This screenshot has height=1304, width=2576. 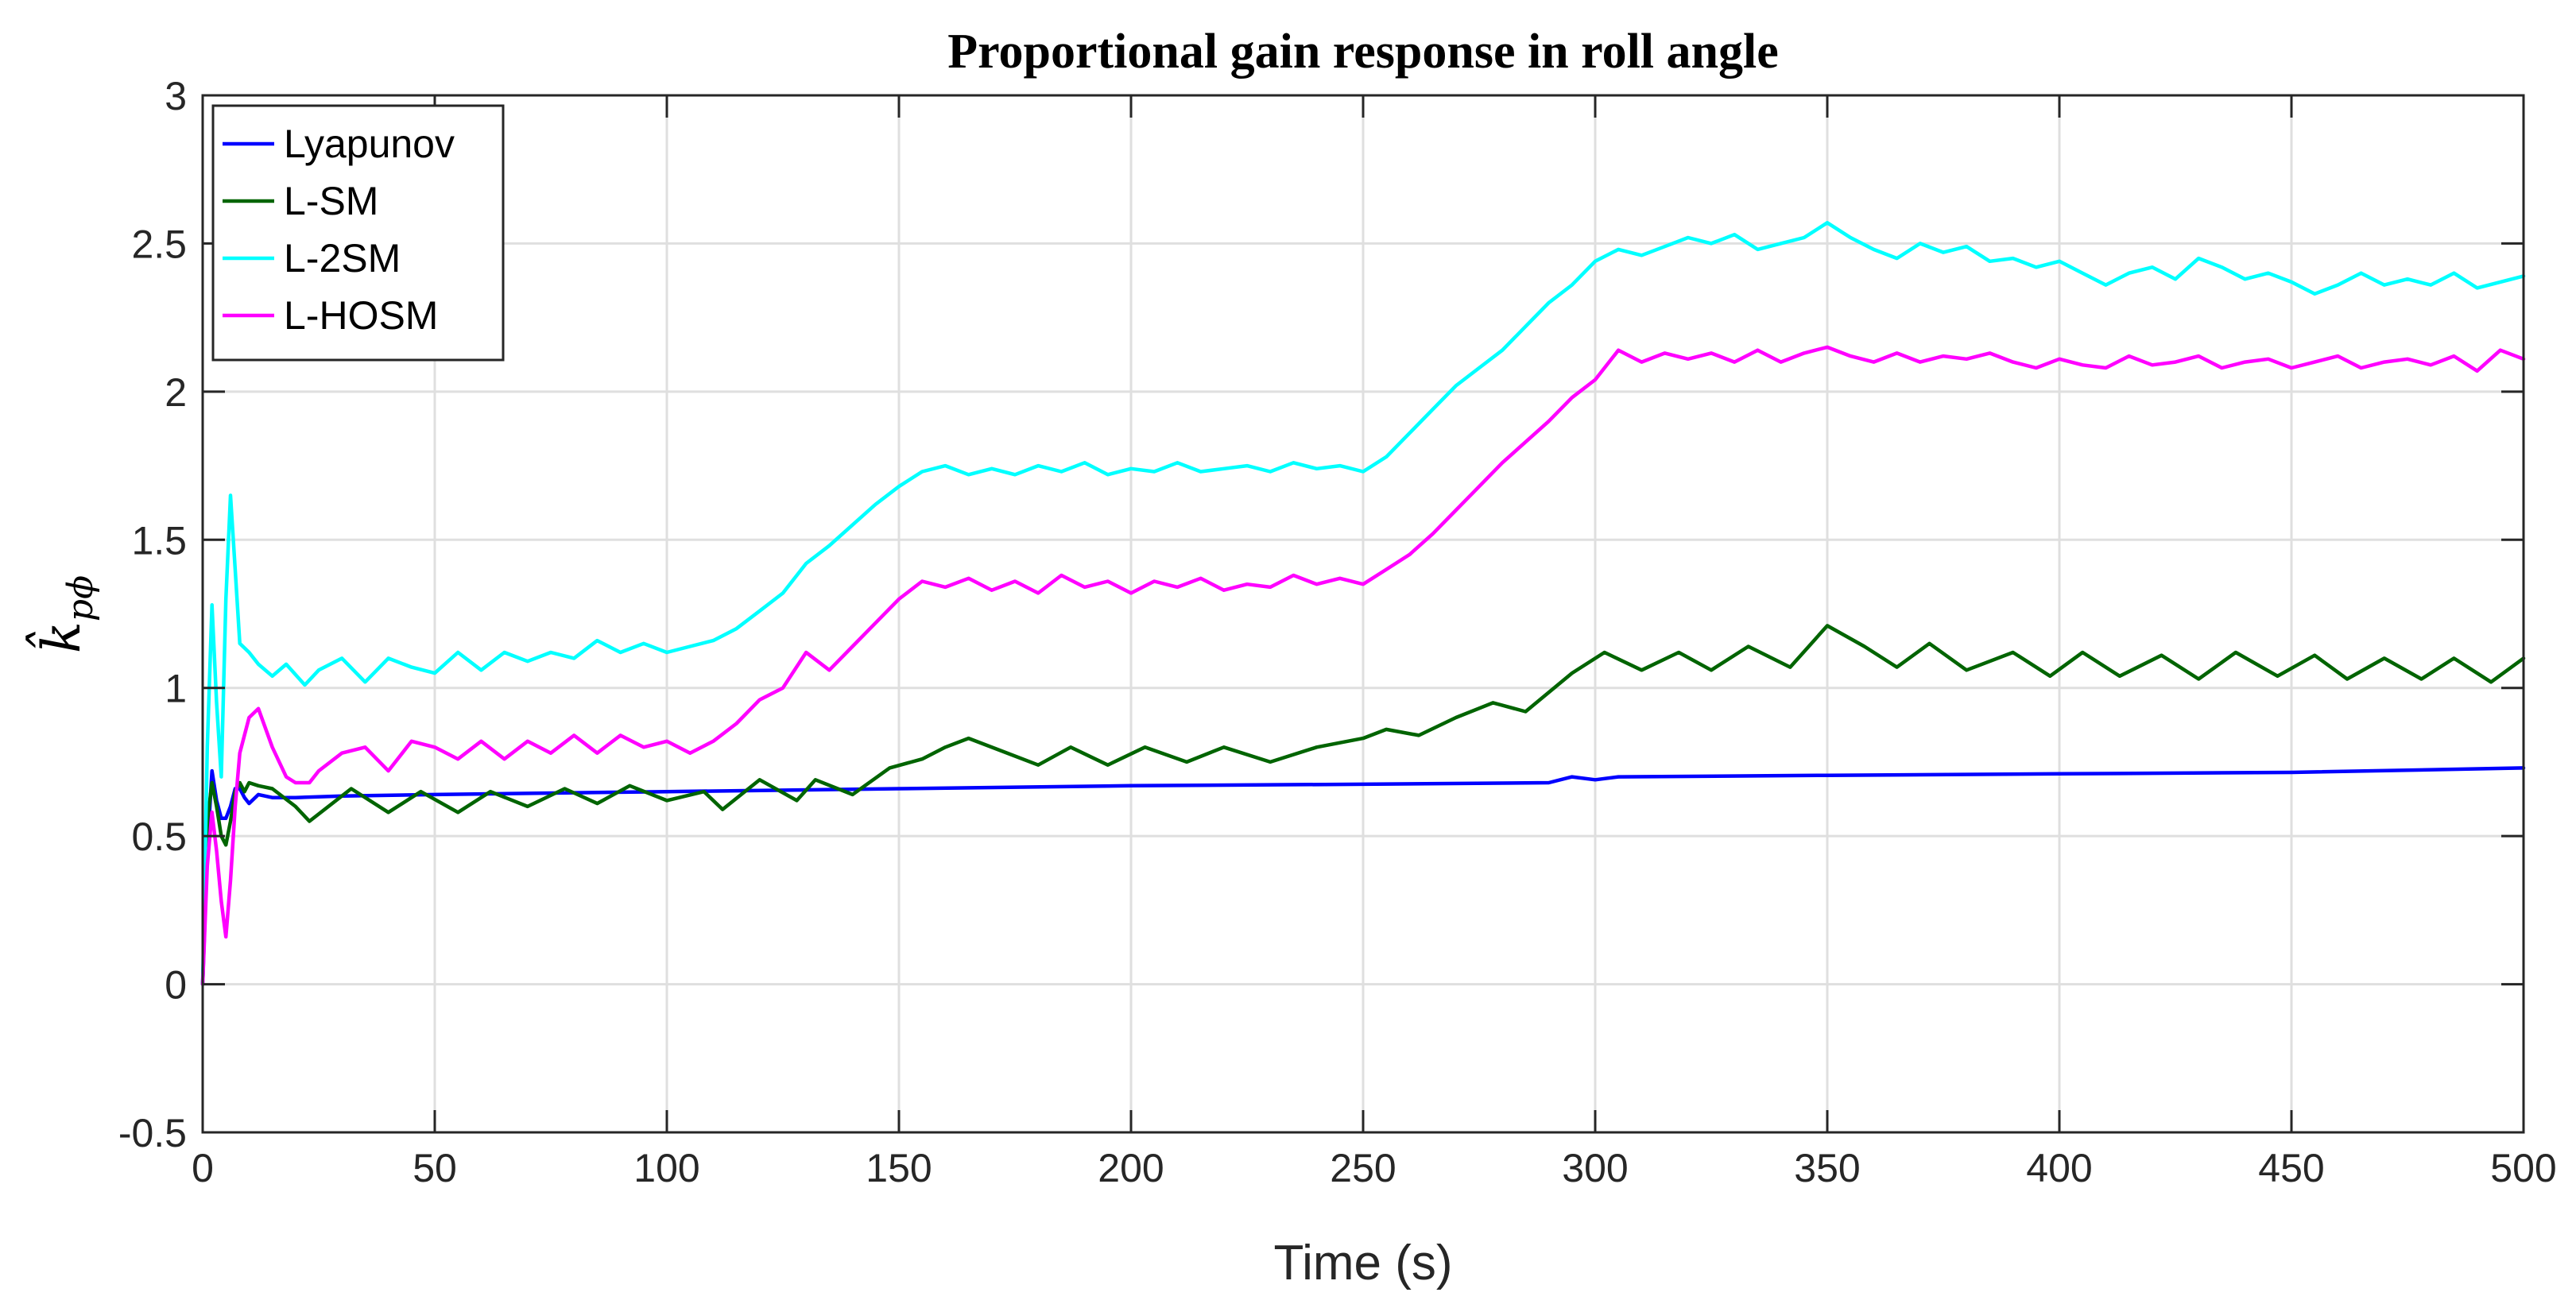 What do you see at coordinates (159, 837) in the screenshot?
I see `y-tick-label: 0.5` at bounding box center [159, 837].